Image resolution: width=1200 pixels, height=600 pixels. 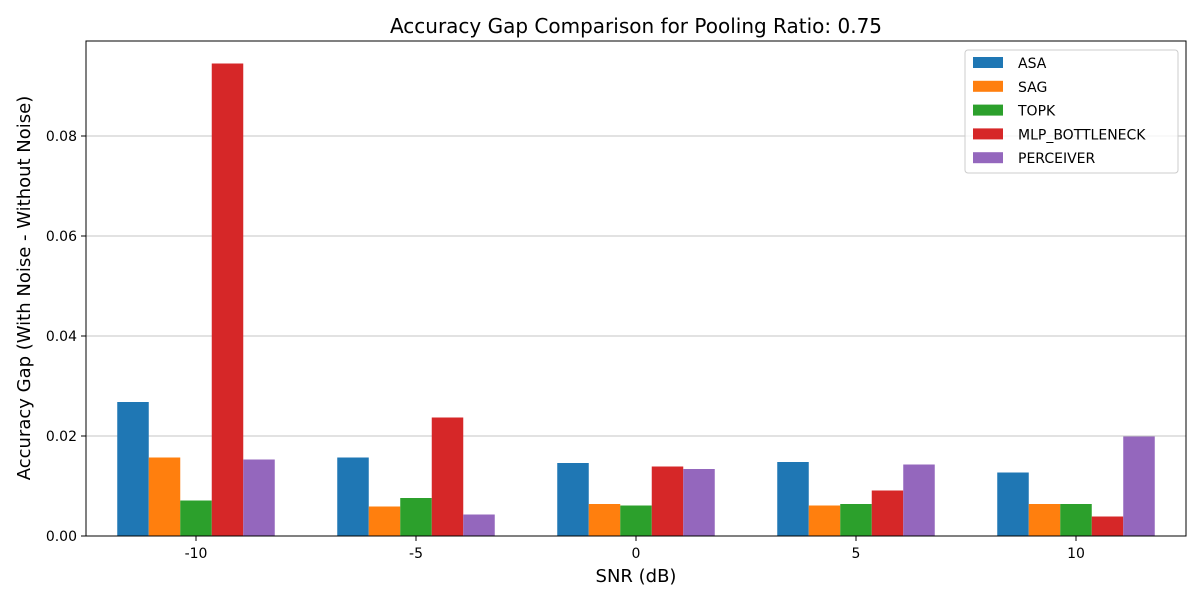 I want to click on x-tick-label: -10, so click(x=196, y=554).